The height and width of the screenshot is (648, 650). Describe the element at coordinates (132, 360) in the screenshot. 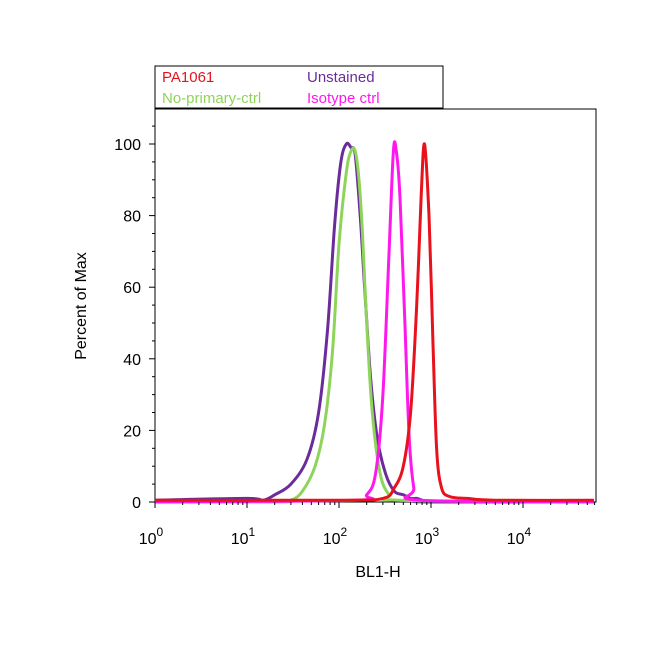

I see `y-tick-label: 40` at that location.